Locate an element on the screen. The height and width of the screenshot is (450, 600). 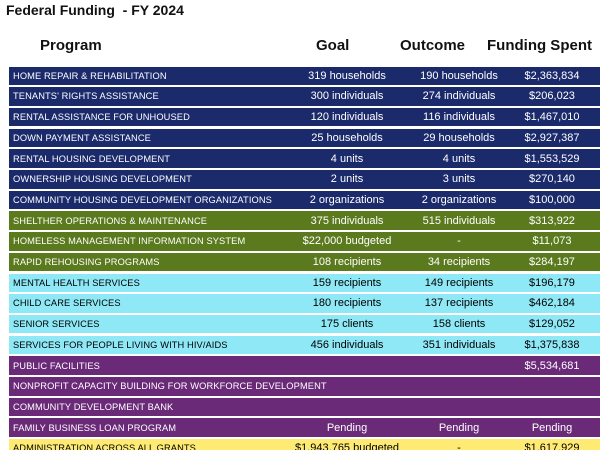
funding-spent-value: $313,922 is located at coordinates (552, 220).